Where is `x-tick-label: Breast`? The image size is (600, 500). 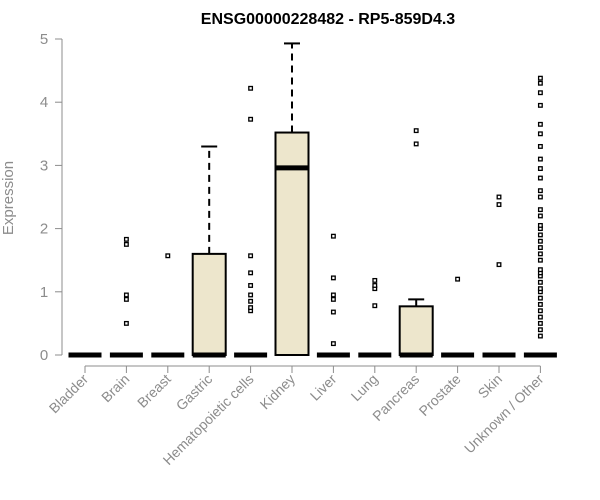
x-tick-label: Breast is located at coordinates (154, 391).